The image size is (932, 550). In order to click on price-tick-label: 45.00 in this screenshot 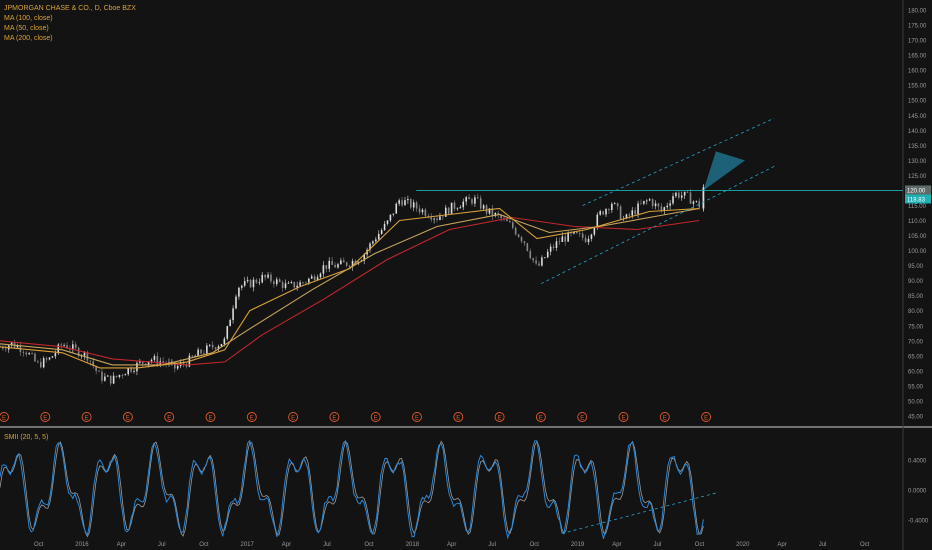, I will do `click(916, 418)`.